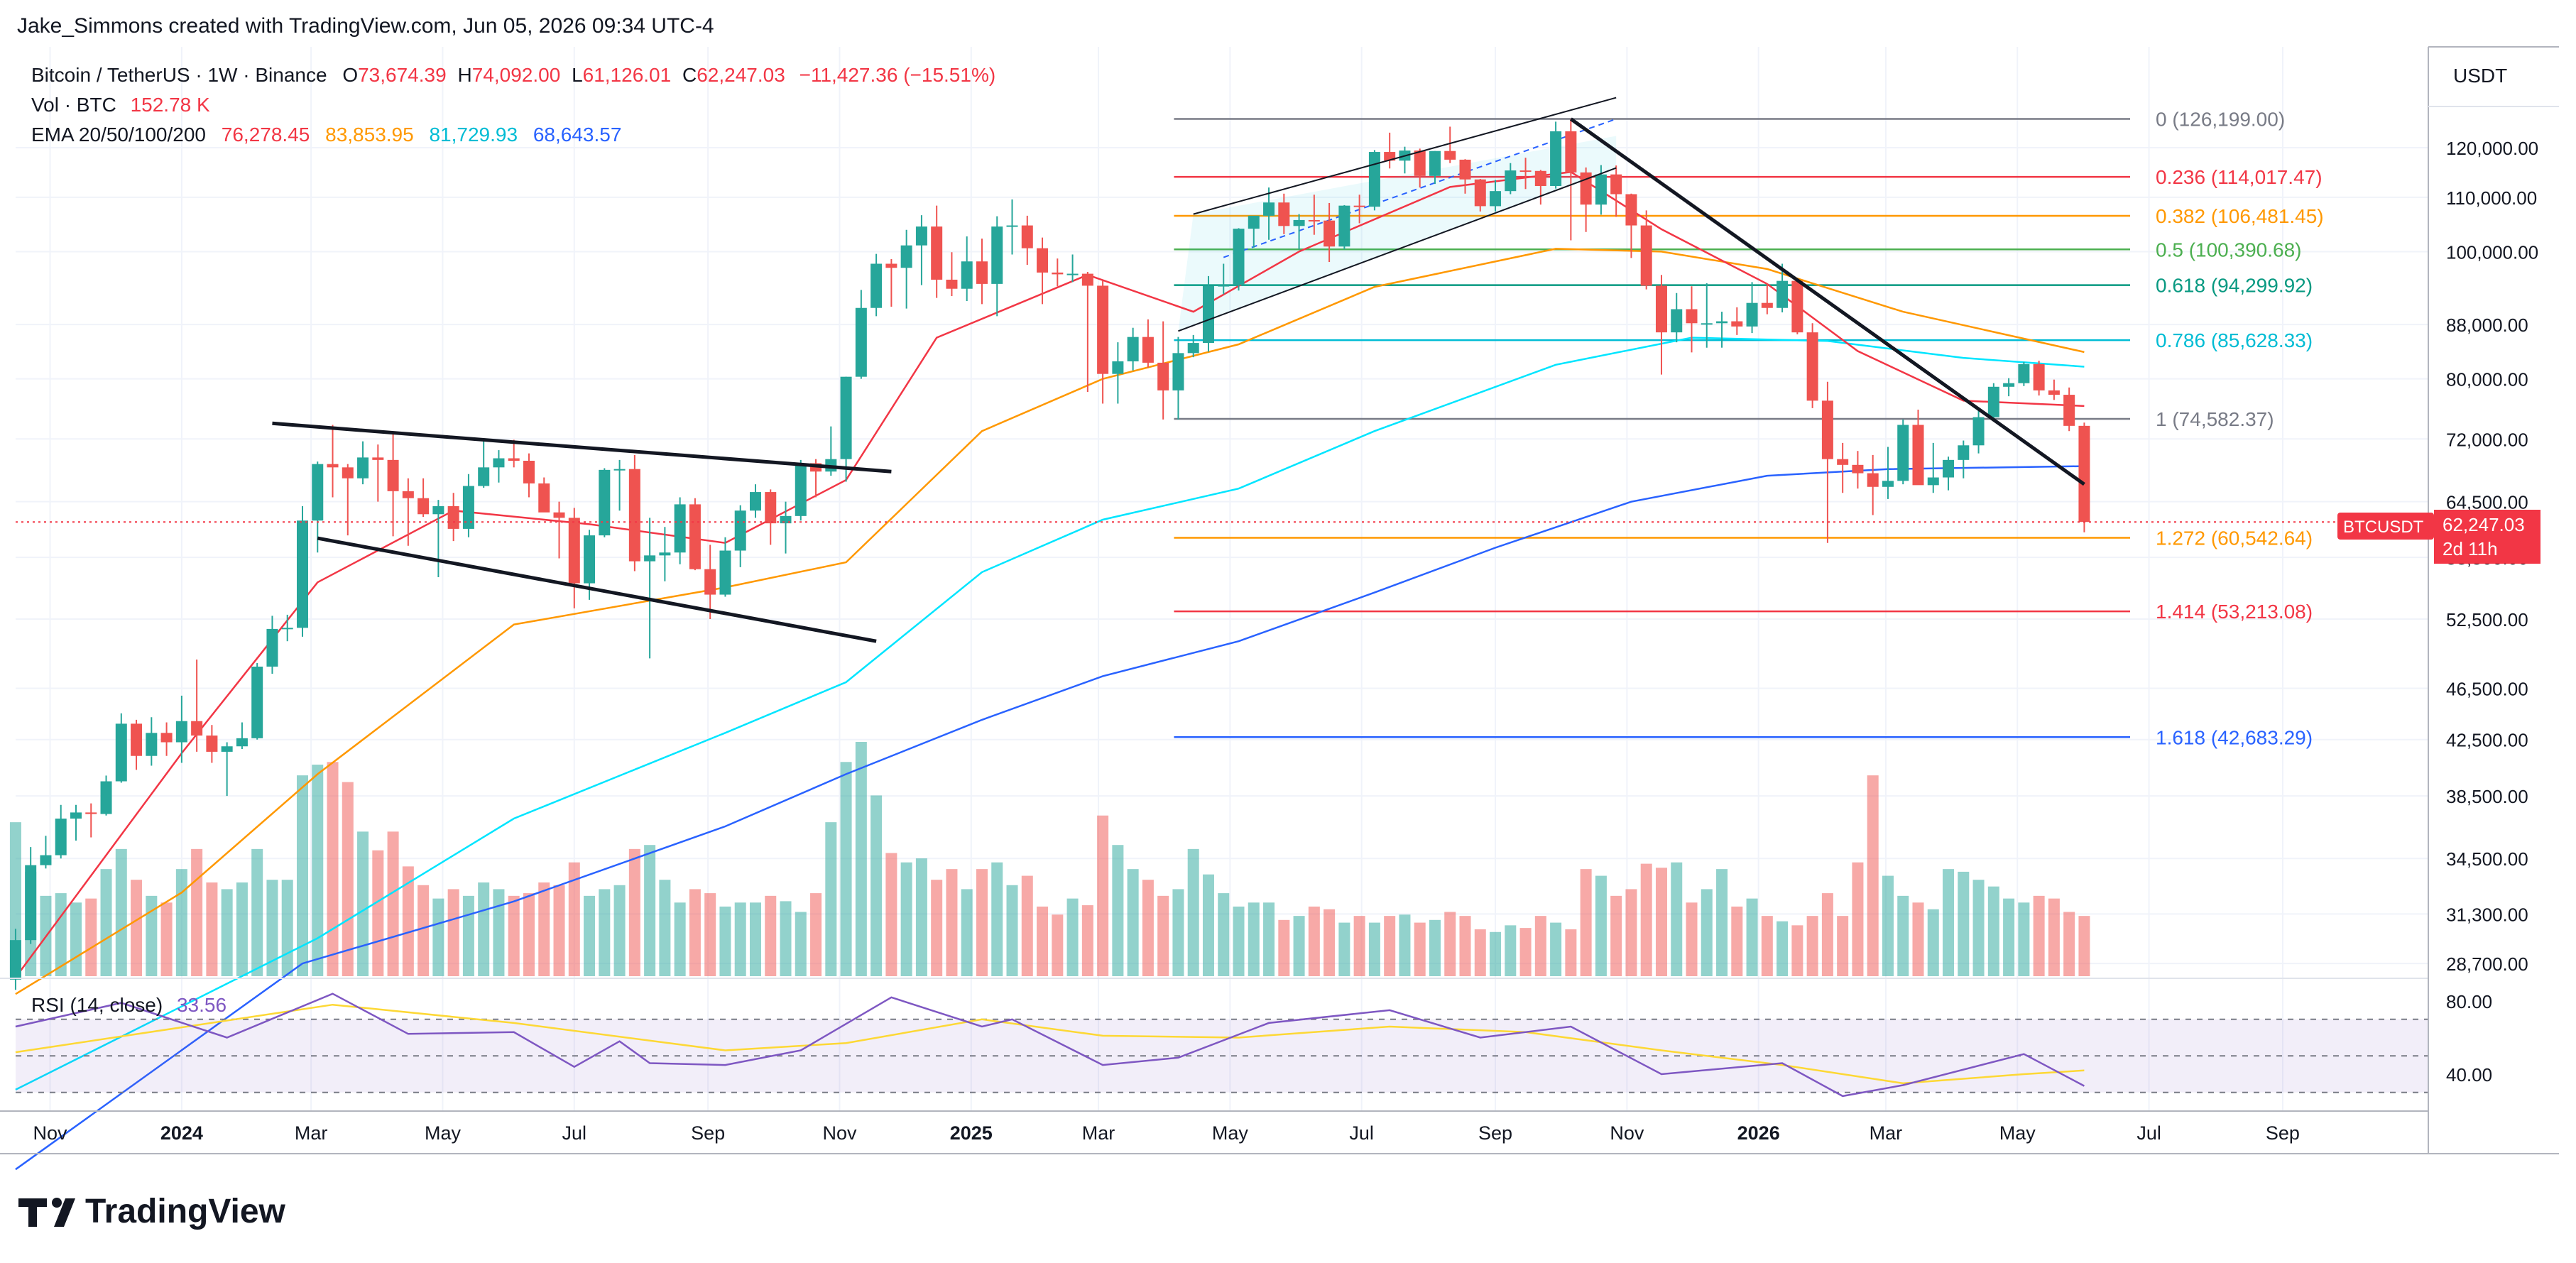 The height and width of the screenshot is (1263, 2576). Describe the element at coordinates (1397, 249) in the screenshot. I see `trendline-channel-lower` at that location.